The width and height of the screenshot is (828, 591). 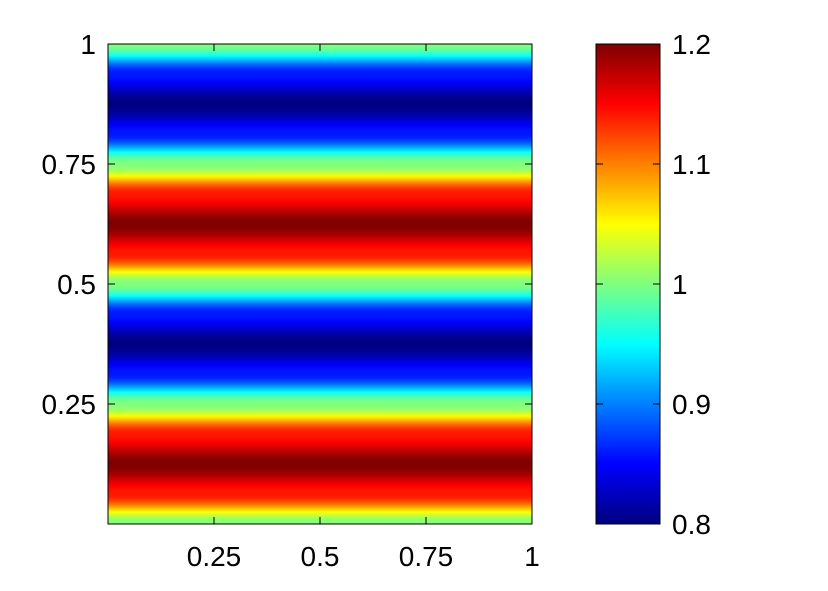 What do you see at coordinates (320, 556) in the screenshot?
I see `x-tick-label: 0.5` at bounding box center [320, 556].